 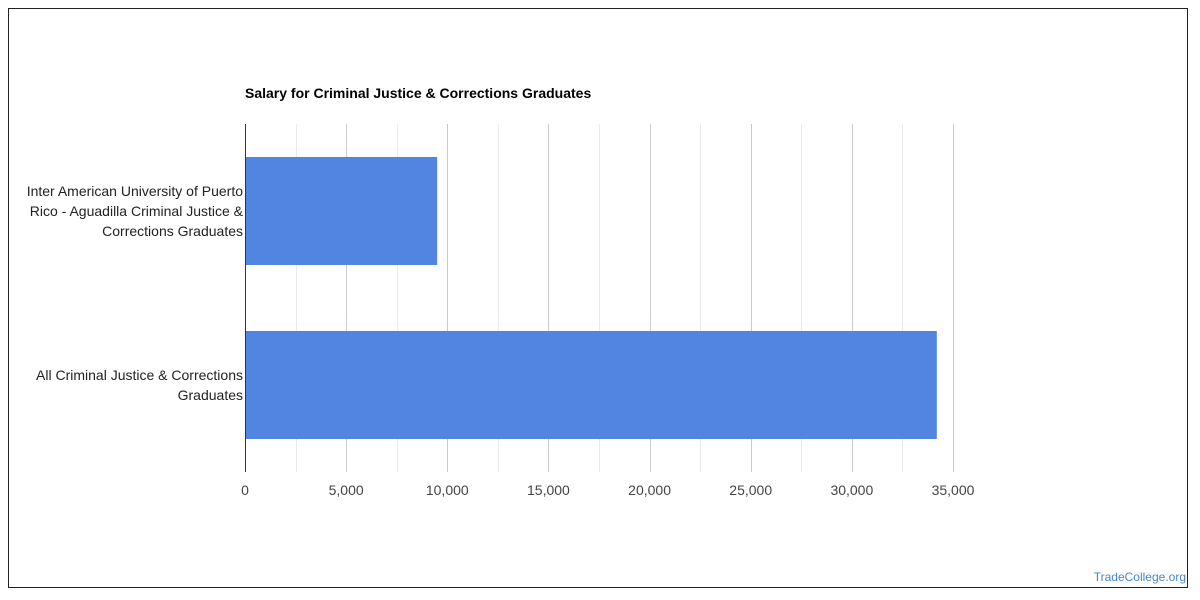 What do you see at coordinates (649, 490) in the screenshot?
I see `x-tick-label: 20,000` at bounding box center [649, 490].